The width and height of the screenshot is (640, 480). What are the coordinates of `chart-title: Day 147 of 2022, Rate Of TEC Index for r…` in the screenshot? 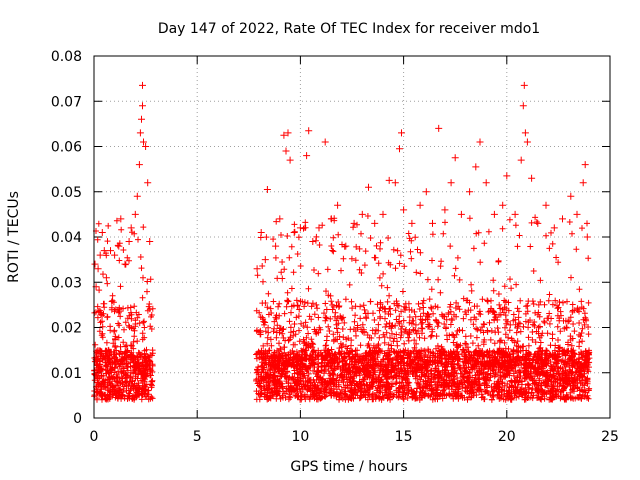 It's located at (349, 29).